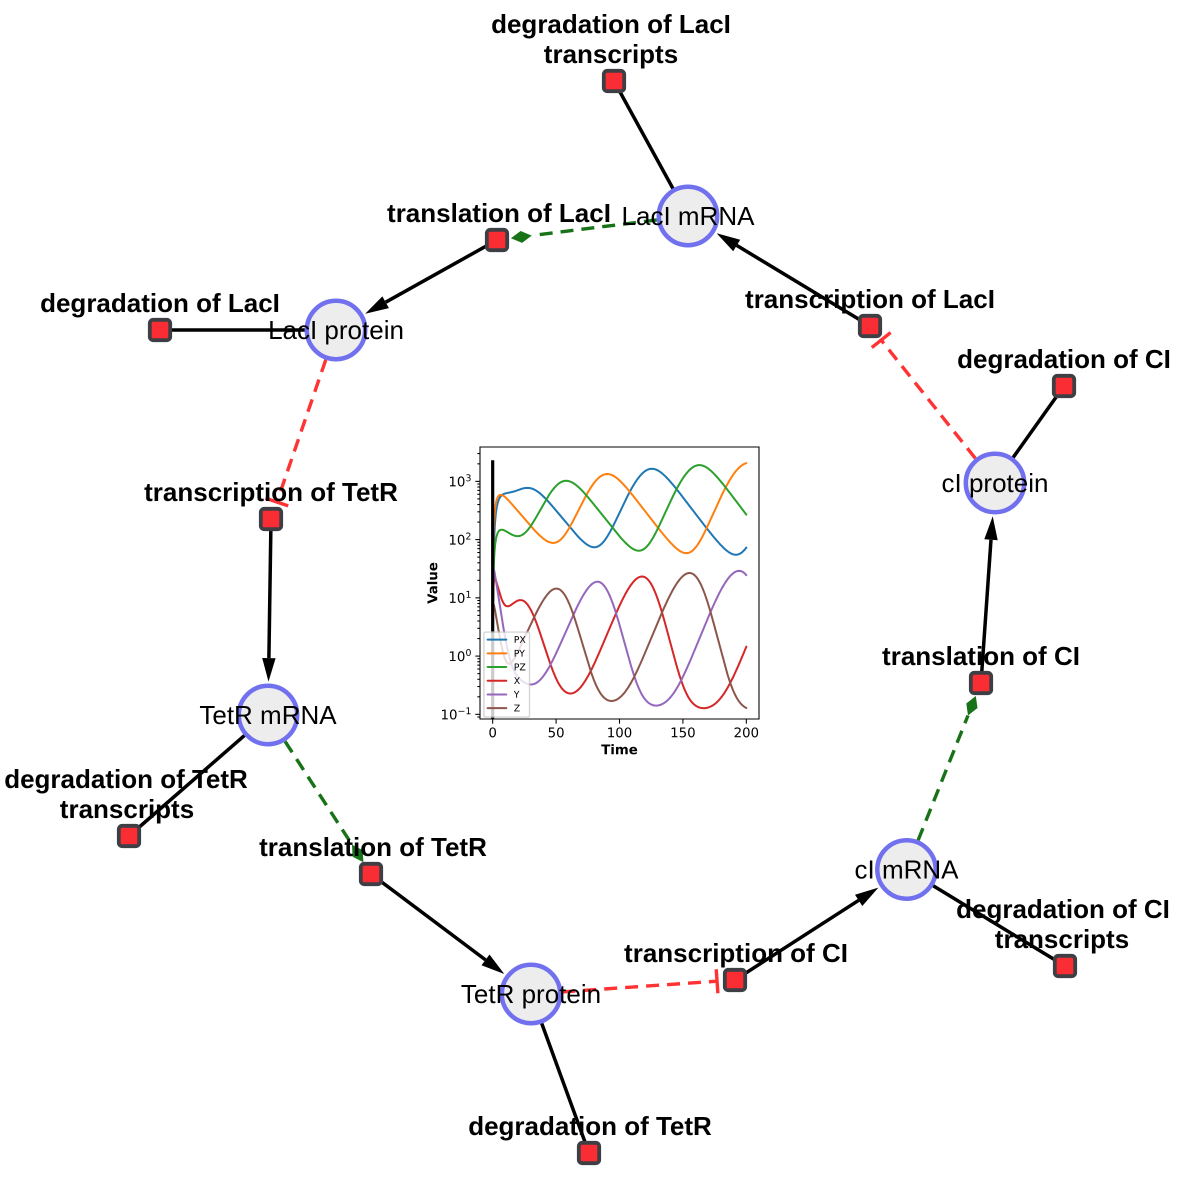 The height and width of the screenshot is (1200, 1189). What do you see at coordinates (689, 216) in the screenshot?
I see `svg-text: LacI mRNA` at bounding box center [689, 216].